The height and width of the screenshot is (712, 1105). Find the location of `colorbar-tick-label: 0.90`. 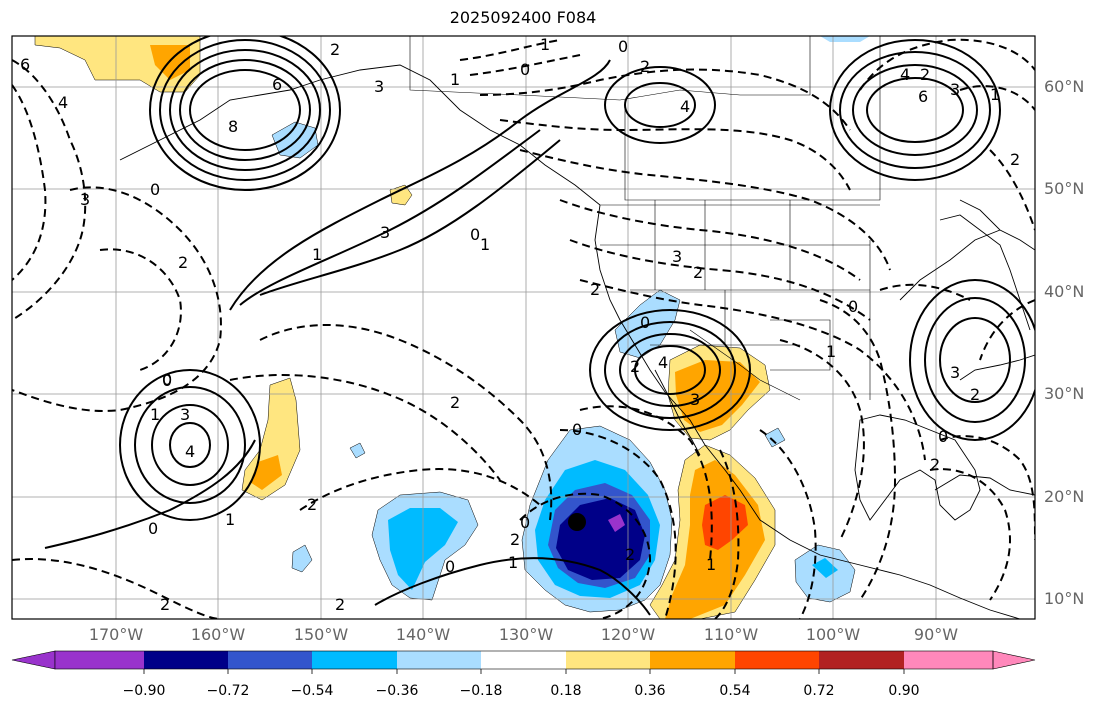

colorbar-tick-label: 0.90 is located at coordinates (904, 691).